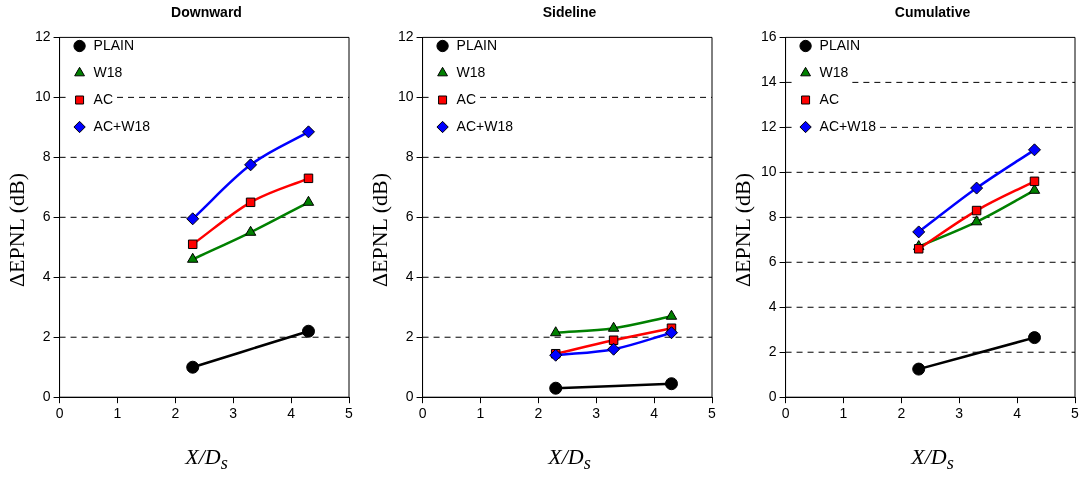  Describe the element at coordinates (569, 12) in the screenshot. I see `chart-title: Sideline` at that location.